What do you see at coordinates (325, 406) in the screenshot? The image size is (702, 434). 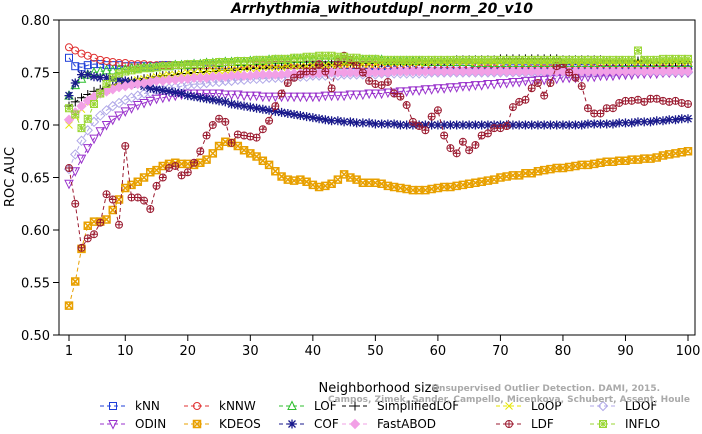 I see `legend-label-lof: LOF` at bounding box center [325, 406].